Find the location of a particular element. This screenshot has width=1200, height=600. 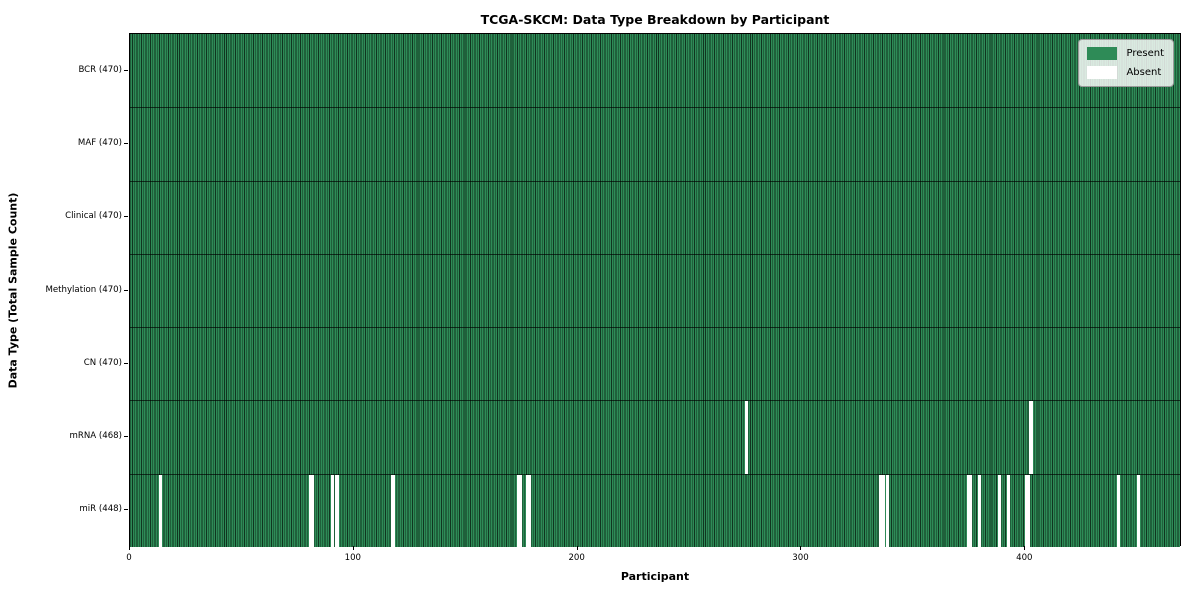

present-swatch is located at coordinates (1102, 53).